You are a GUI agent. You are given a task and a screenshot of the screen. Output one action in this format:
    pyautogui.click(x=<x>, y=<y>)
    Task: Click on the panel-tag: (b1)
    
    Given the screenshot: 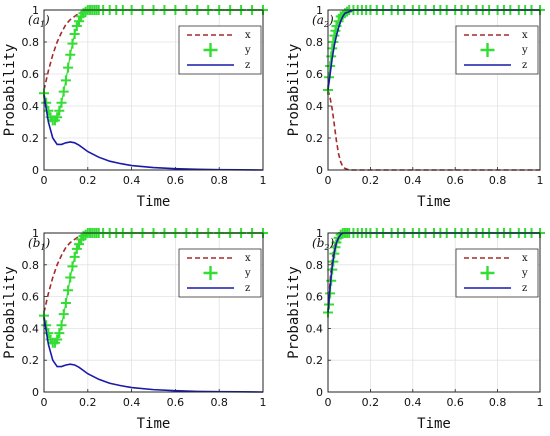 What is the action you would take?
    pyautogui.click(x=39, y=244)
    